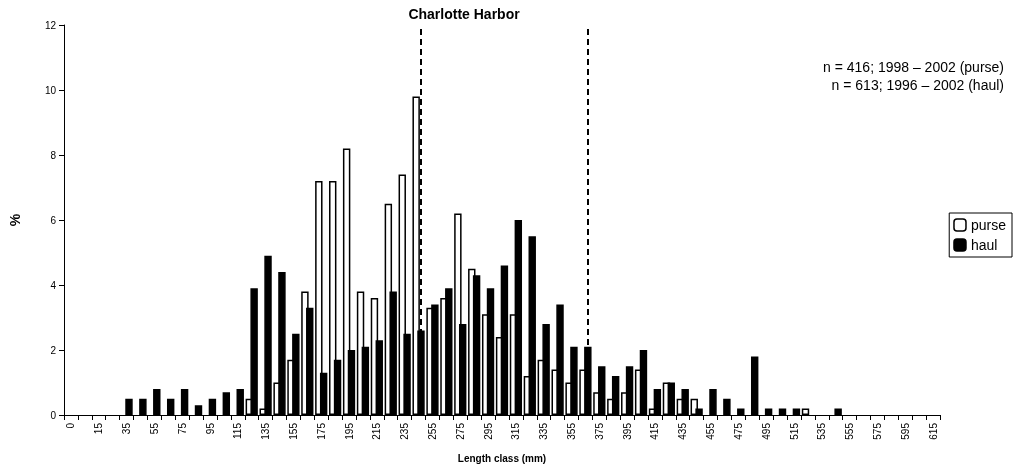 This screenshot has width=1026, height=470. What do you see at coordinates (53, 220) in the screenshot?
I see `y-tick-label: 6` at bounding box center [53, 220].